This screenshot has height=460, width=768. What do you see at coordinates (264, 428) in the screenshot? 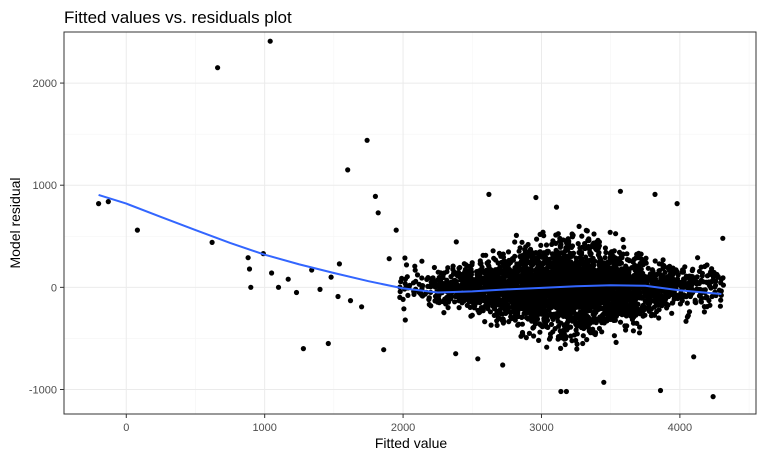
I see `x-tick-label: 1000` at bounding box center [264, 428].